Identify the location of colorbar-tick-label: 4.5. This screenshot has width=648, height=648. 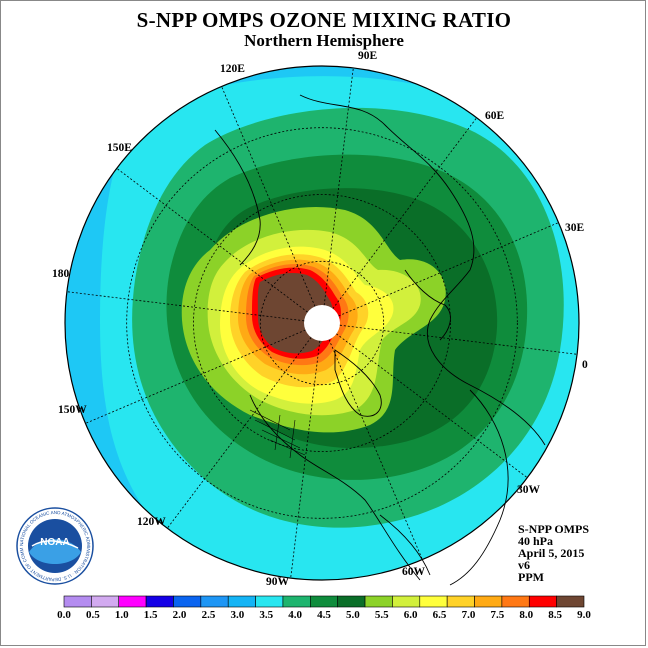
(324, 615).